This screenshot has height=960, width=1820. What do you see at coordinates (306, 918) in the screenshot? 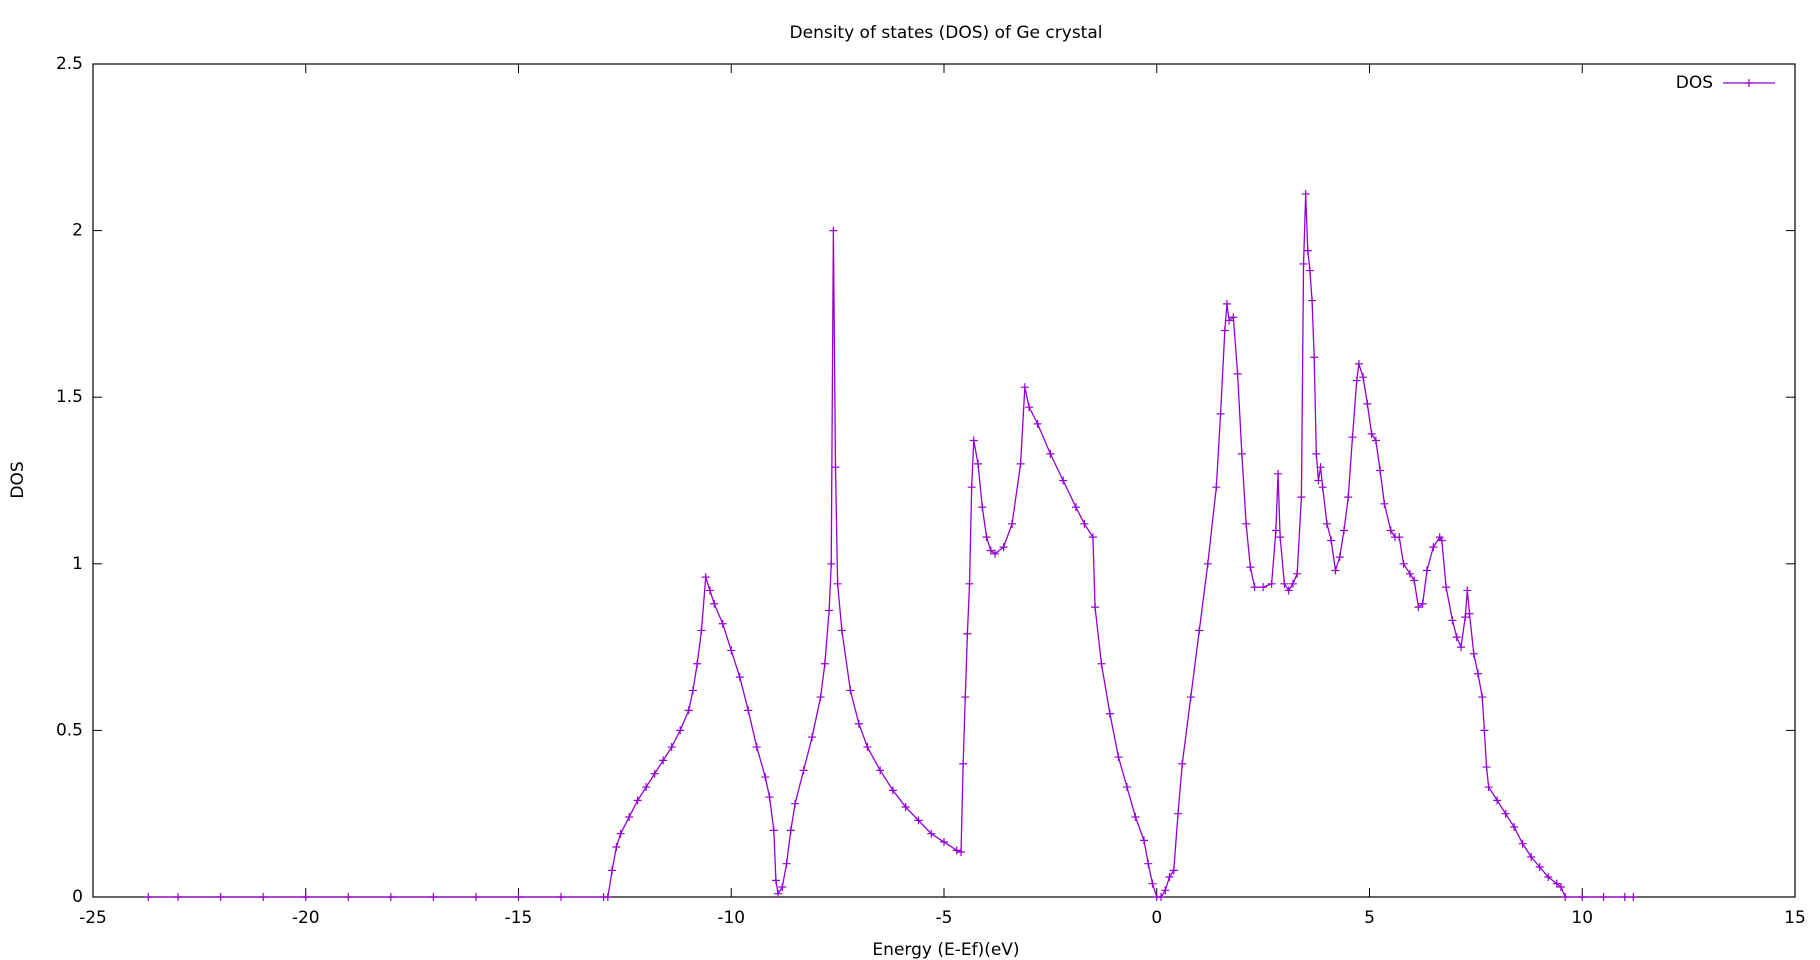
I see `x-tick-label: -20` at bounding box center [306, 918].